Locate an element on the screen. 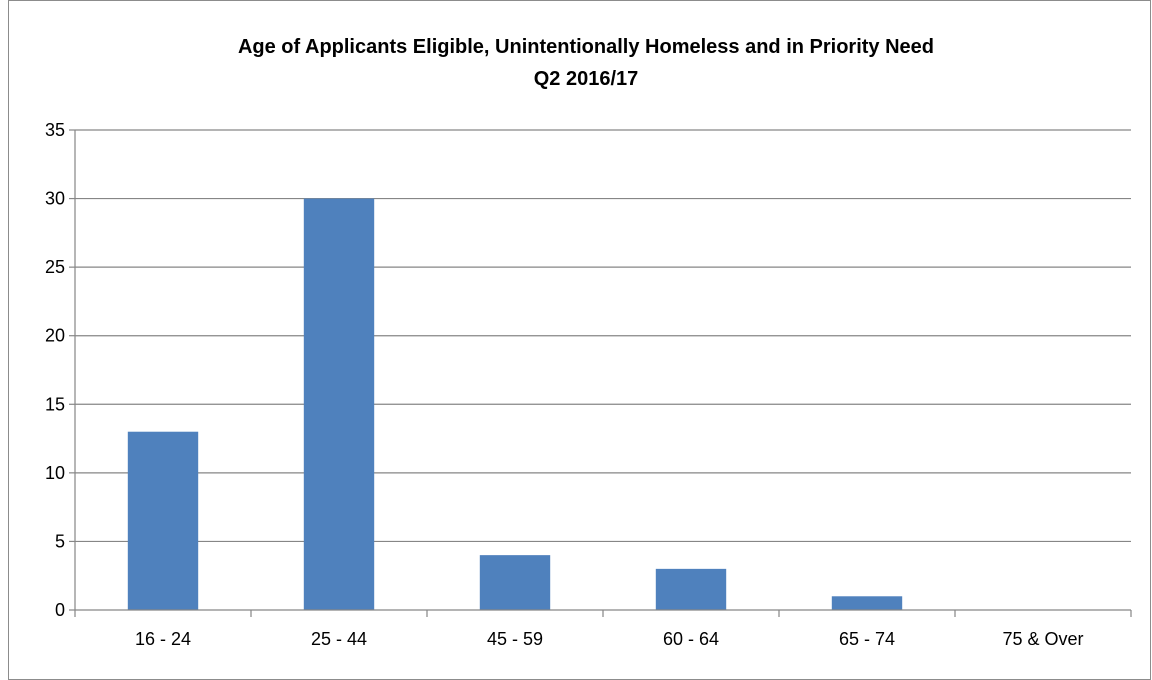  y-tick-label: 30 is located at coordinates (55, 199).